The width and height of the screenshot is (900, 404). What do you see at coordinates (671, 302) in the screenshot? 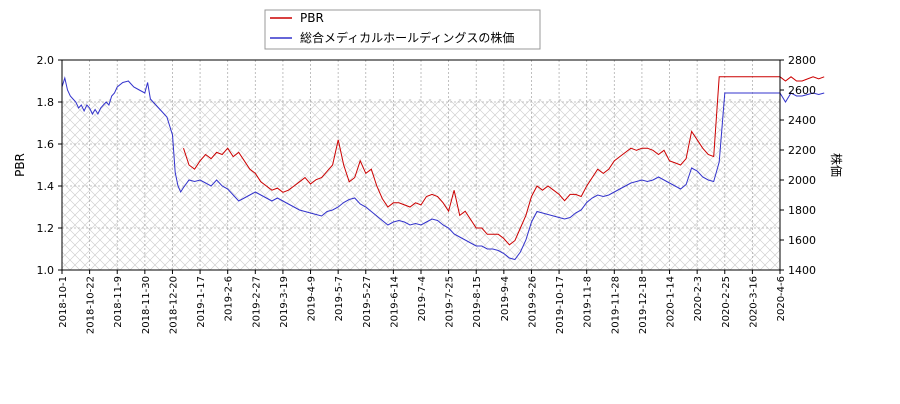
I see `x-tick-label: 2020-1-14` at bounding box center [671, 302].